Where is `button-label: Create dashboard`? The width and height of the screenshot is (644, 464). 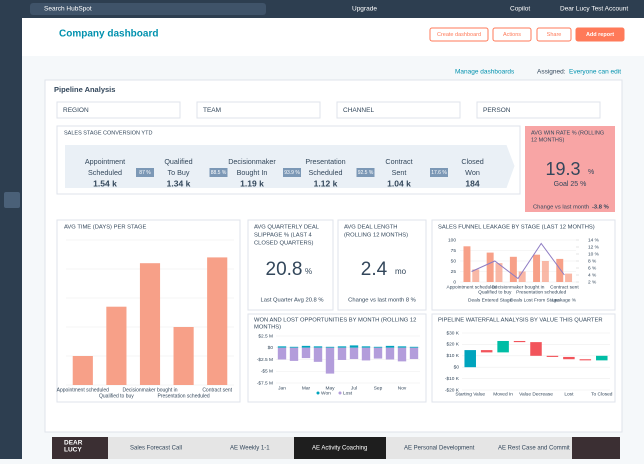 button-label: Create dashboard is located at coordinates (459, 35).